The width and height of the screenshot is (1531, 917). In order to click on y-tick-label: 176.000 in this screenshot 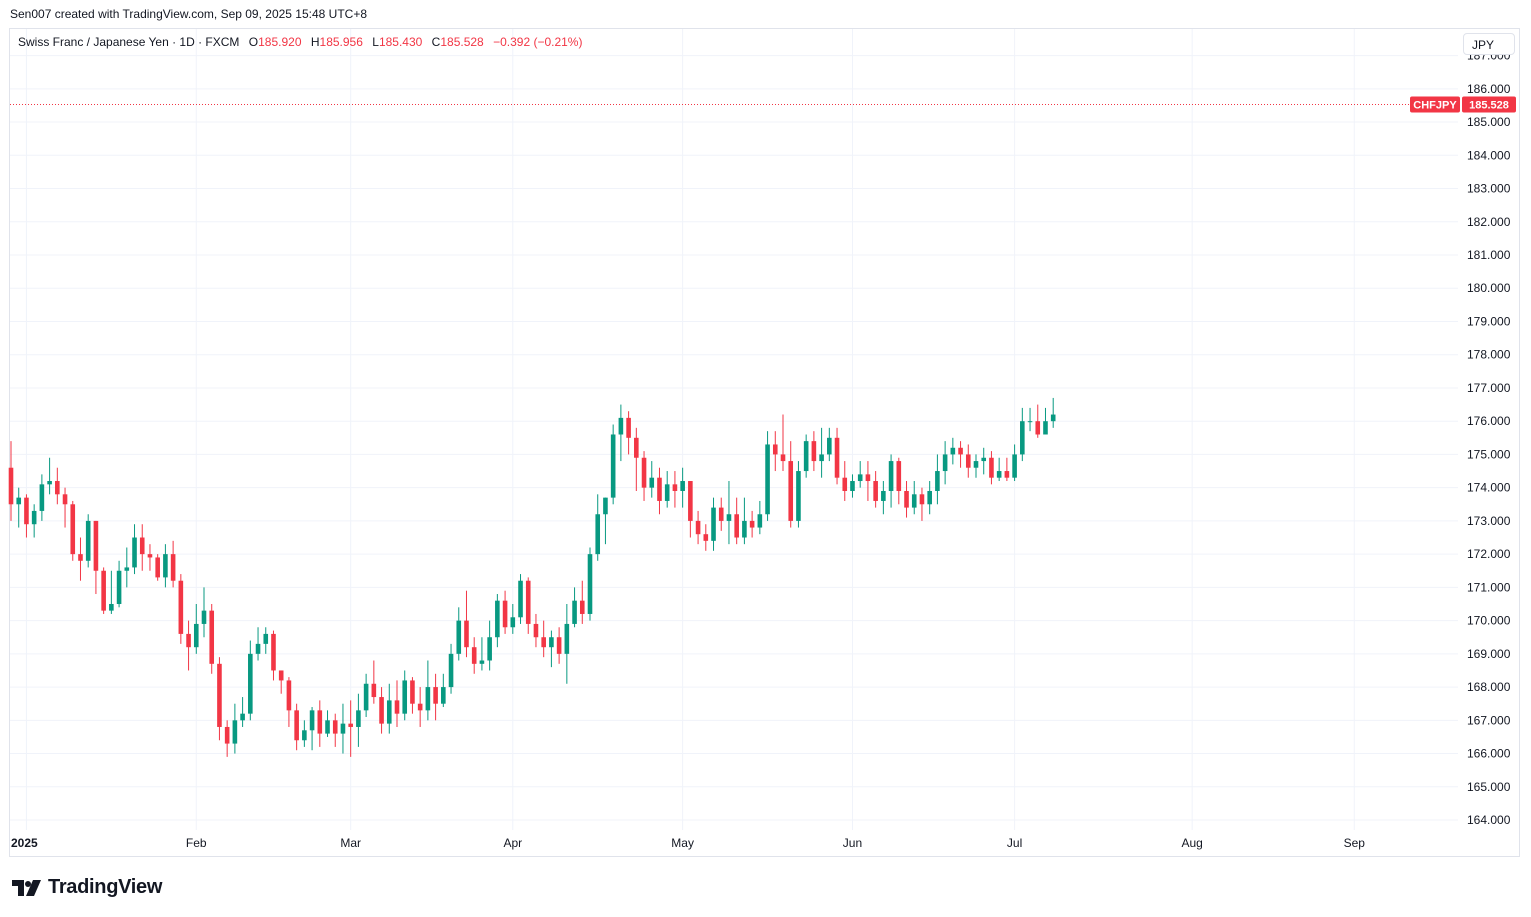, I will do `click(1489, 421)`.